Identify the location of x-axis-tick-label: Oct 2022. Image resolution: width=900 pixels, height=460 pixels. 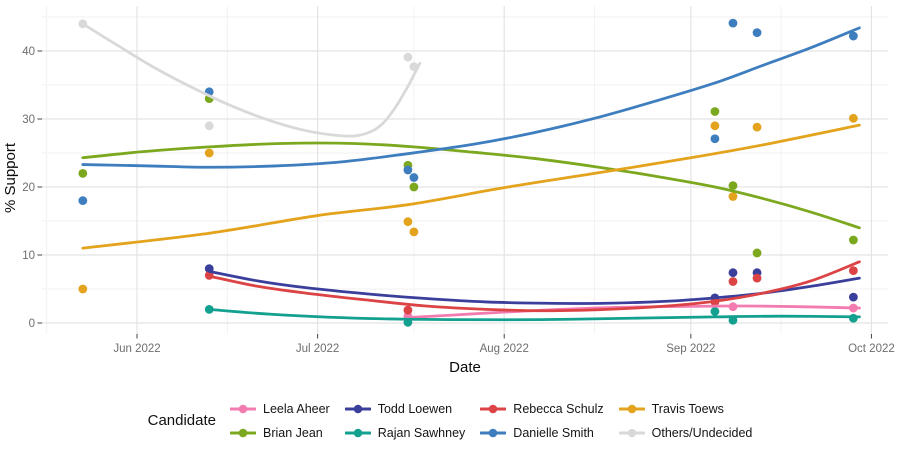
(871, 349).